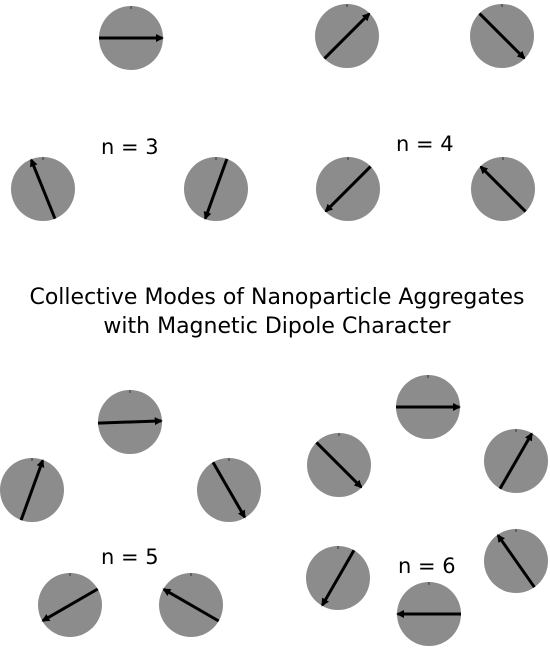  What do you see at coordinates (425, 144) in the screenshot?
I see `group-label-n4: n = 4` at bounding box center [425, 144].